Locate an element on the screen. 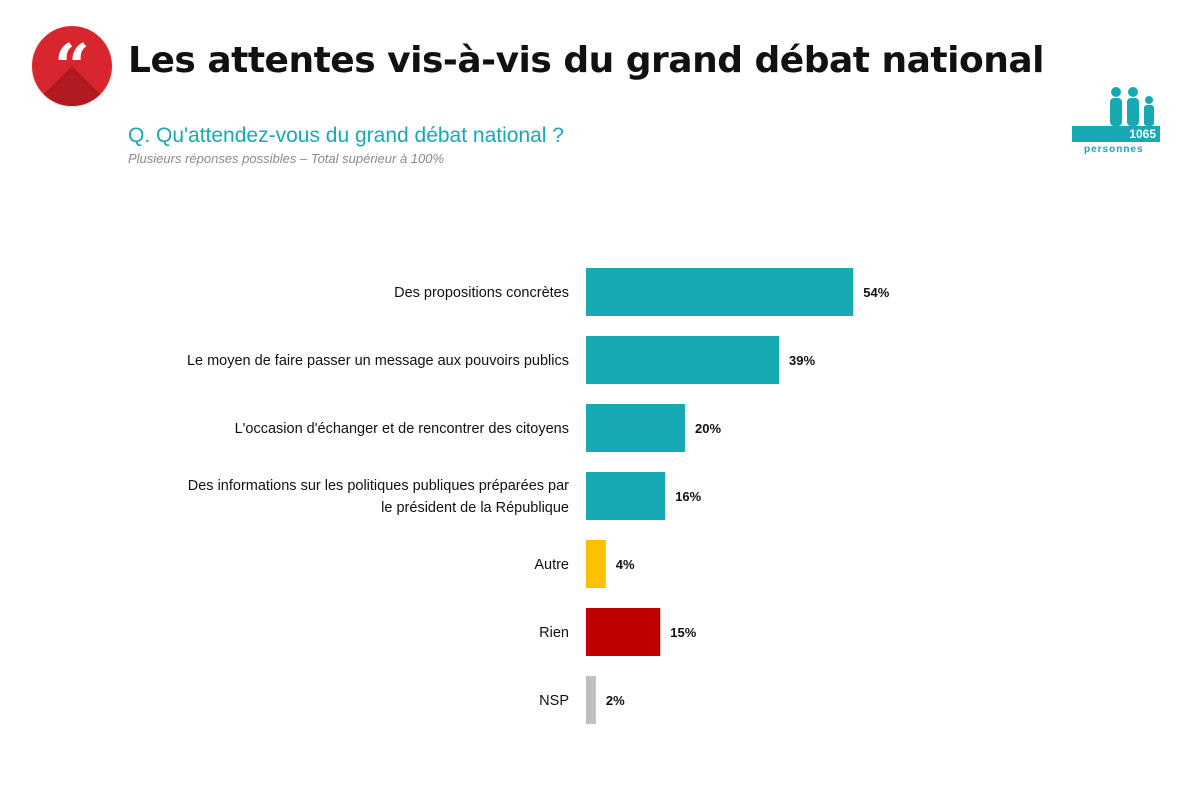 The width and height of the screenshot is (1200, 799). category-label-4: Autre is located at coordinates (551, 565).